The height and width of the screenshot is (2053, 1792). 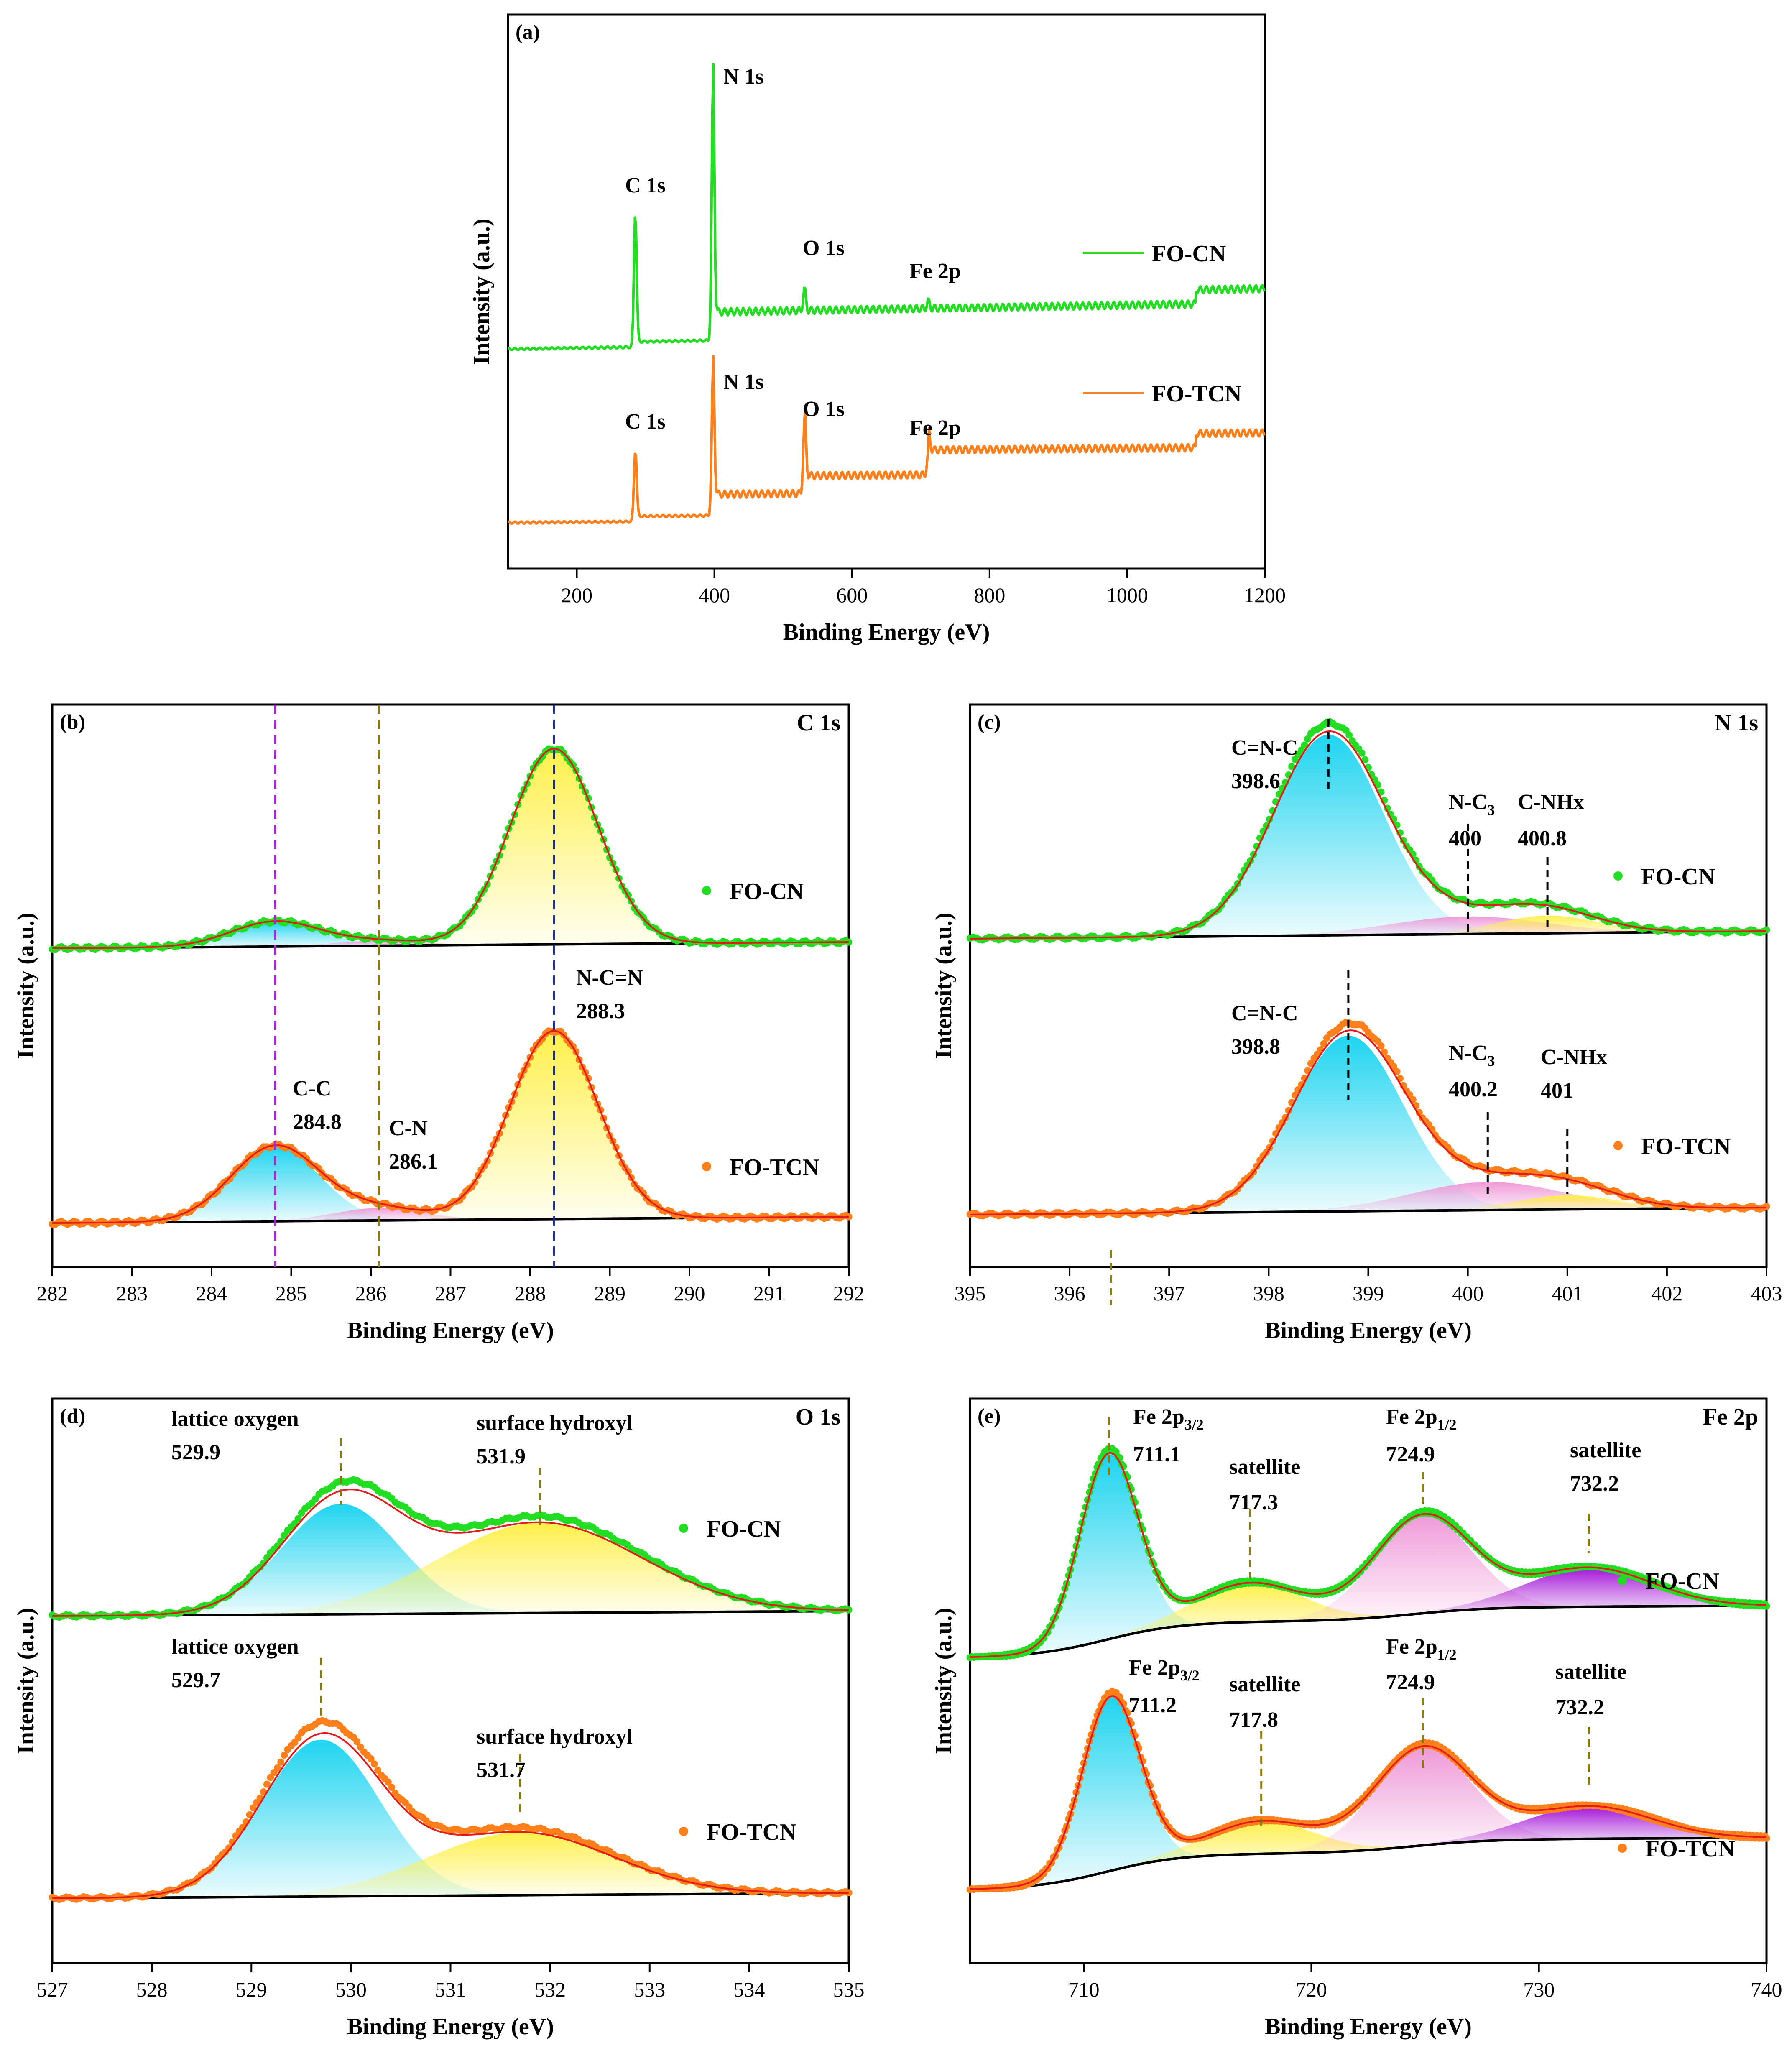 I want to click on x-tick-label: 800, so click(x=989, y=595).